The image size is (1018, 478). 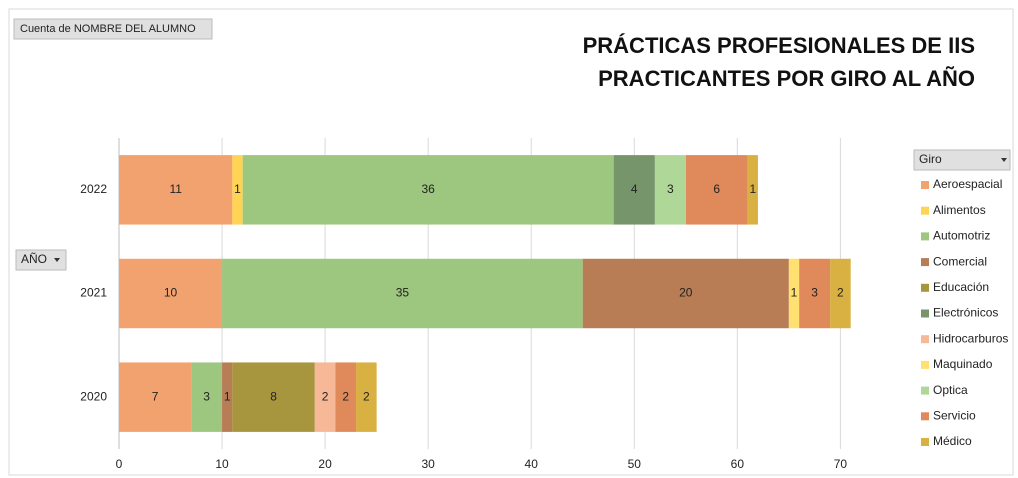 What do you see at coordinates (34, 259) in the screenshot?
I see `axis-field-label: AÑO` at bounding box center [34, 259].